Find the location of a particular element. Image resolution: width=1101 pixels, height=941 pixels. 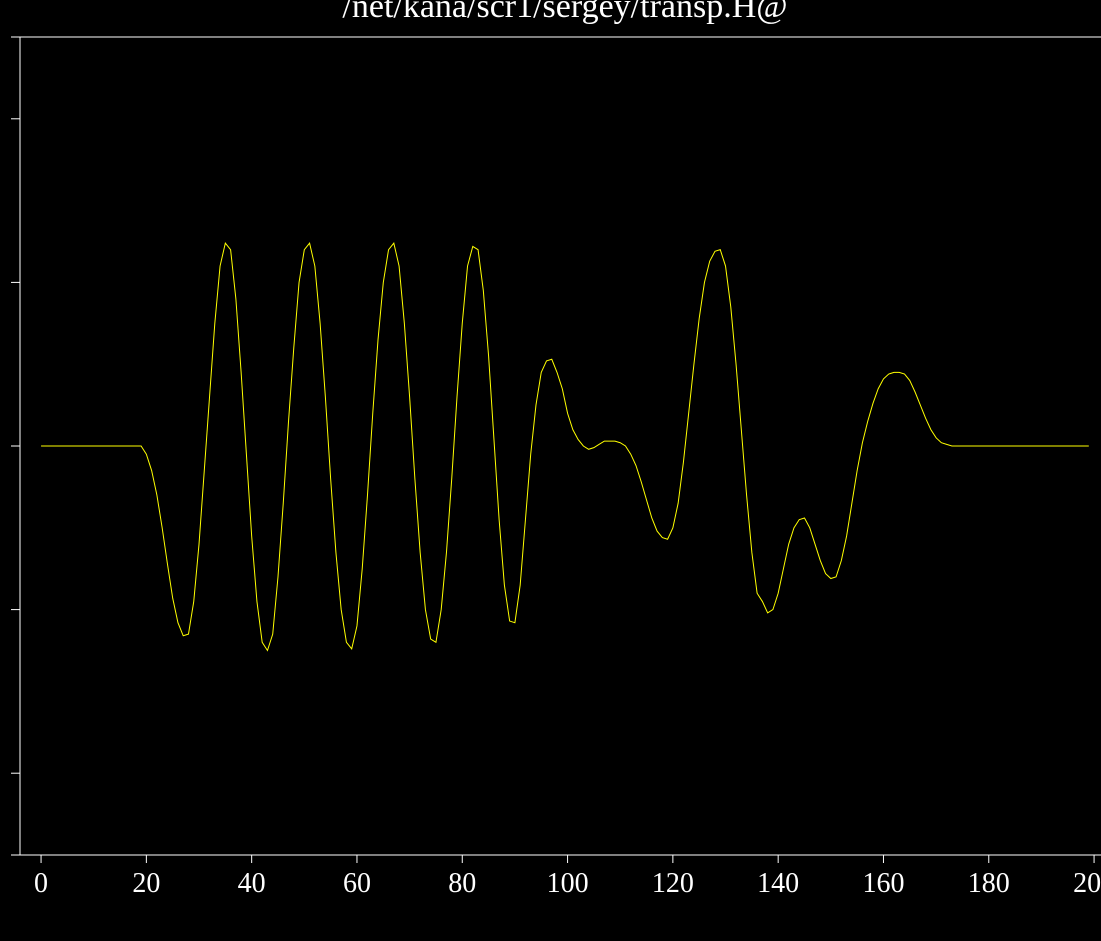

x-tick-label: 140 is located at coordinates (778, 883).